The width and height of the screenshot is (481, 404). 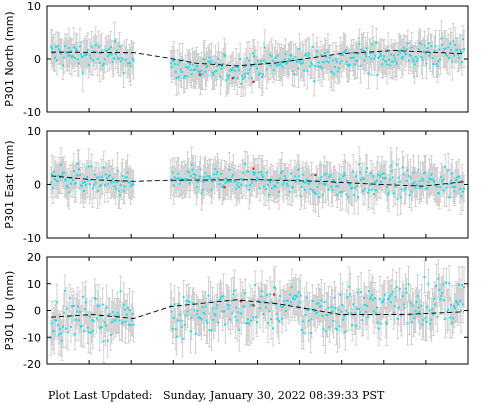 What do you see at coordinates (9, 184) in the screenshot?
I see `y-axis-title: P301 East (mm)` at bounding box center [9, 184].